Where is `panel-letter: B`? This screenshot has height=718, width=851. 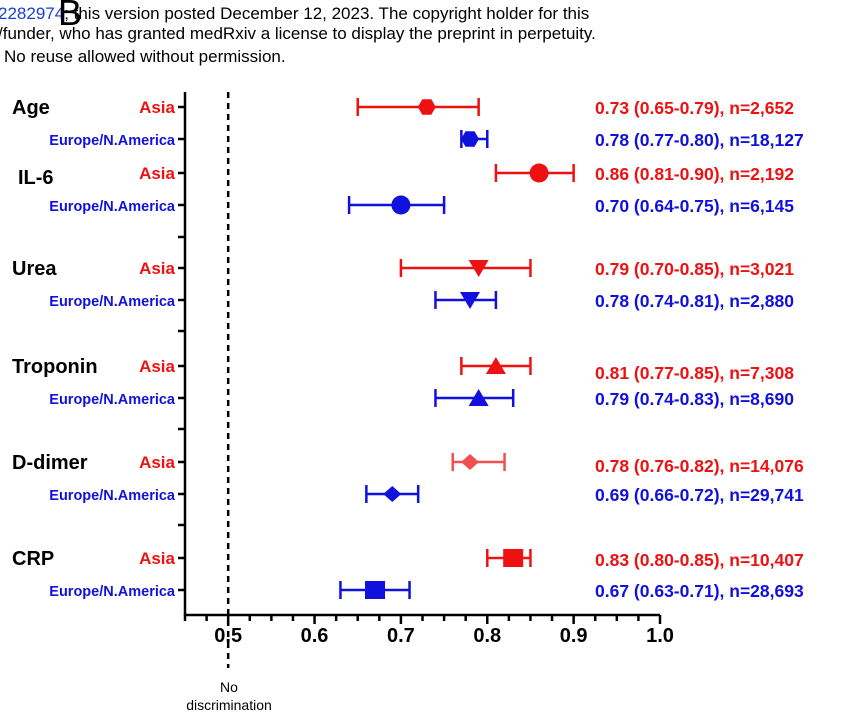
panel-letter: B is located at coordinates (70, 16).